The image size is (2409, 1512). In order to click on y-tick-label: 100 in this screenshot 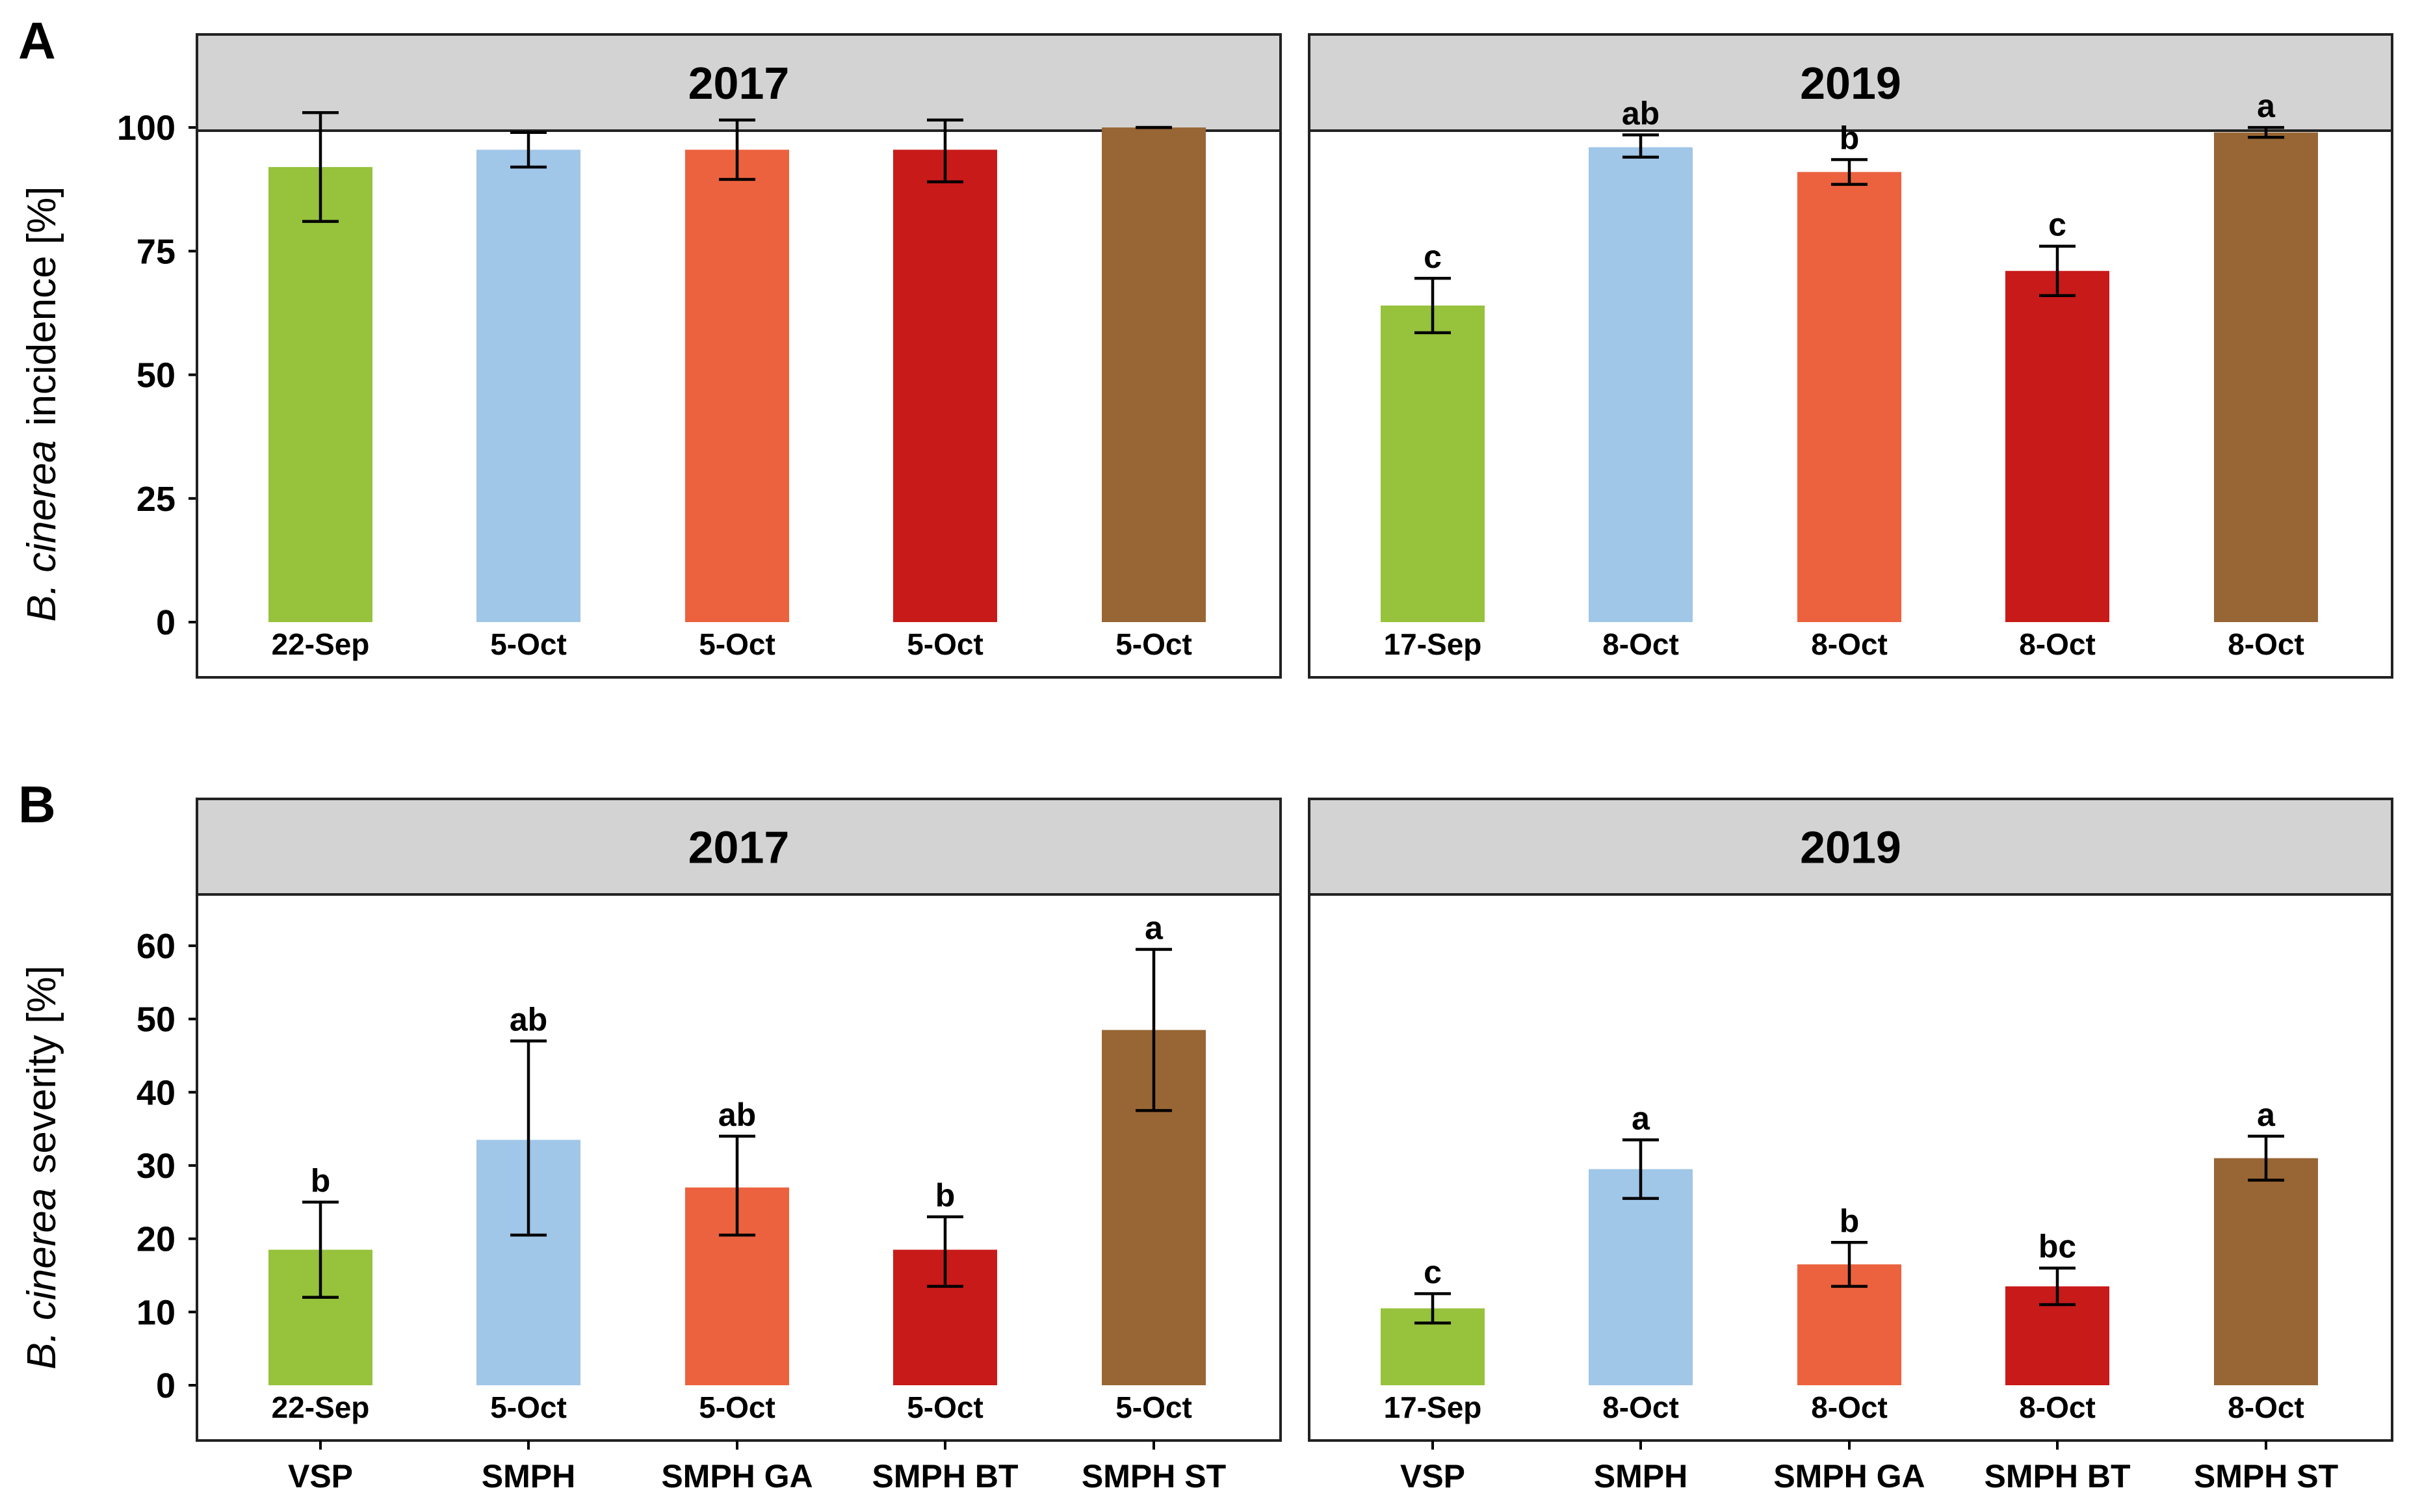, I will do `click(146, 128)`.